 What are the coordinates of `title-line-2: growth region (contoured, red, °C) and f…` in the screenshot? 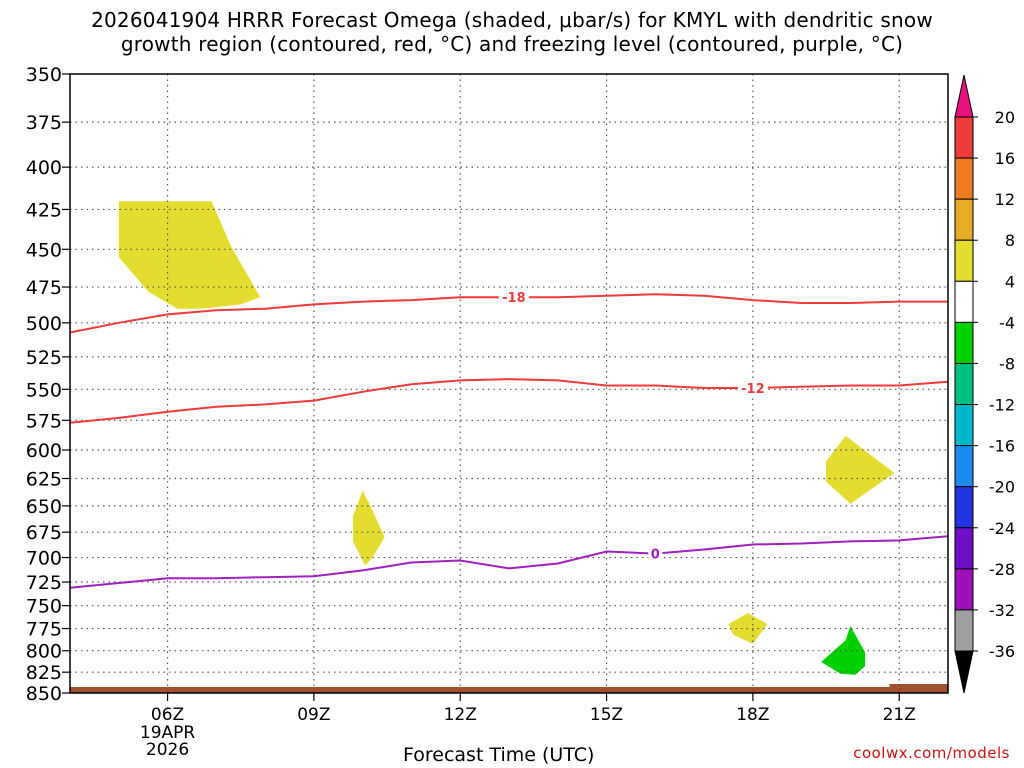 It's located at (512, 44).